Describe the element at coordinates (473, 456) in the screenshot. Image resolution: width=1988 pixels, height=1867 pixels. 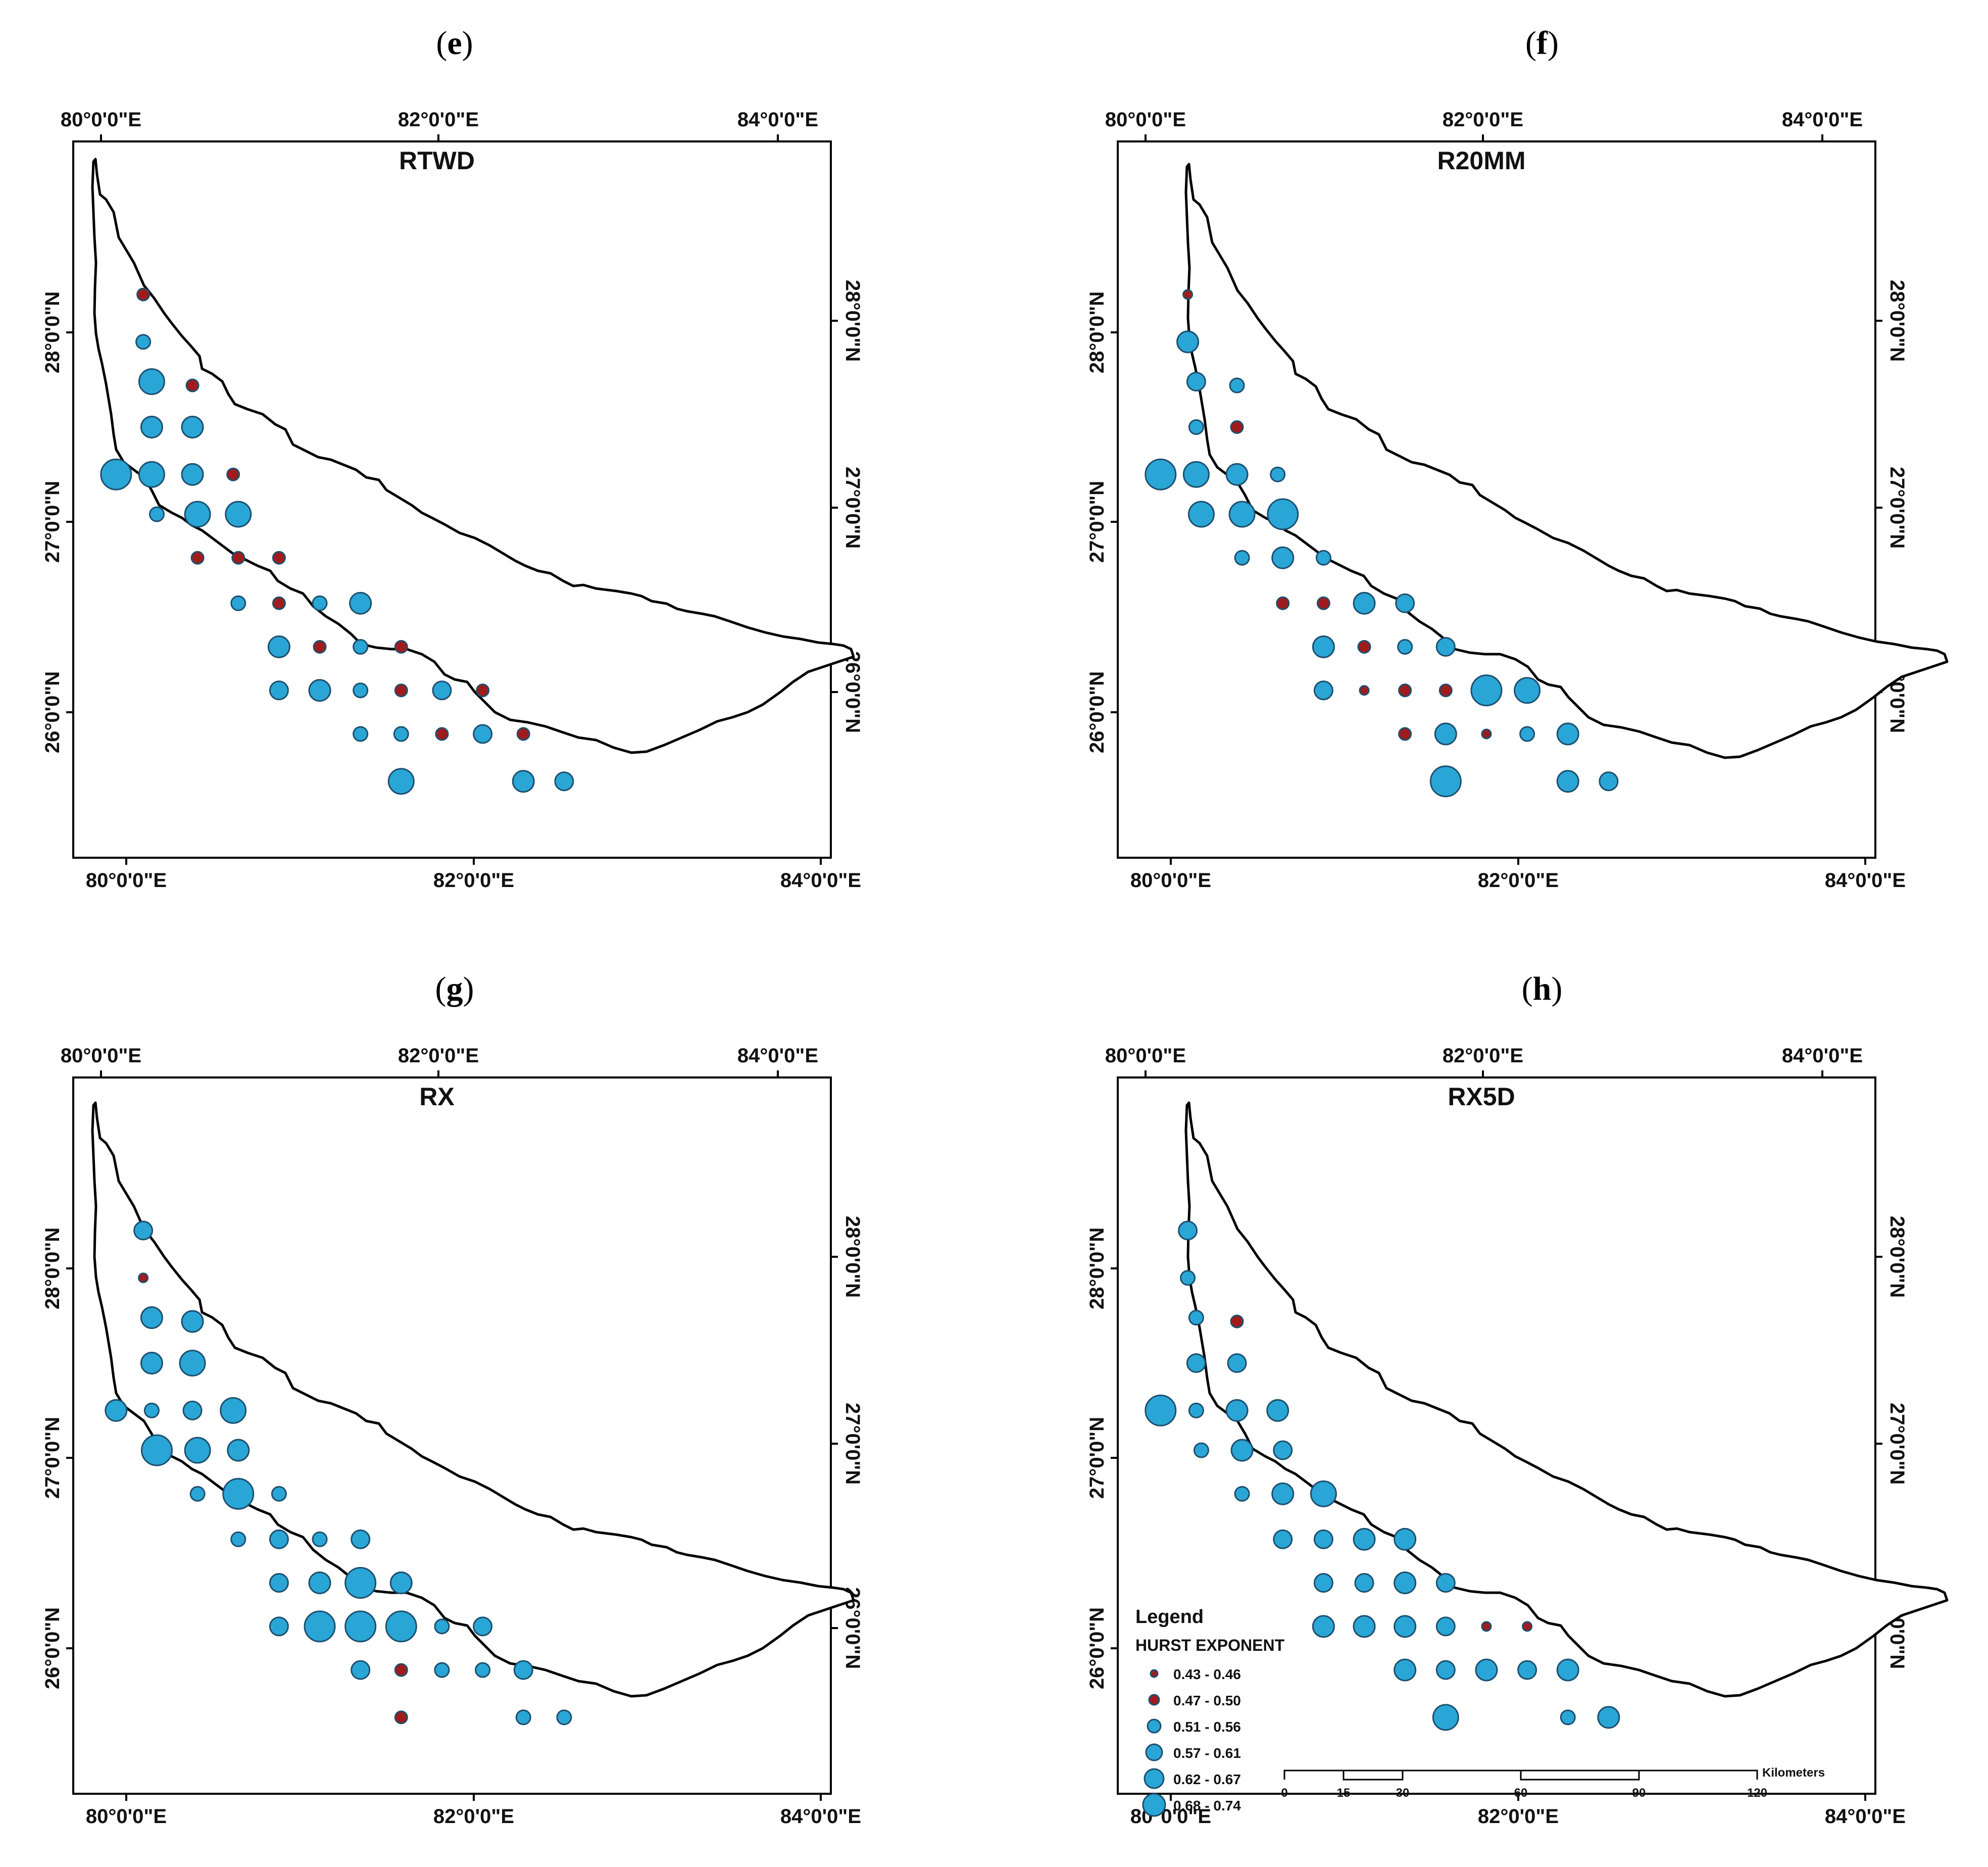
I see `basin-outline` at that location.